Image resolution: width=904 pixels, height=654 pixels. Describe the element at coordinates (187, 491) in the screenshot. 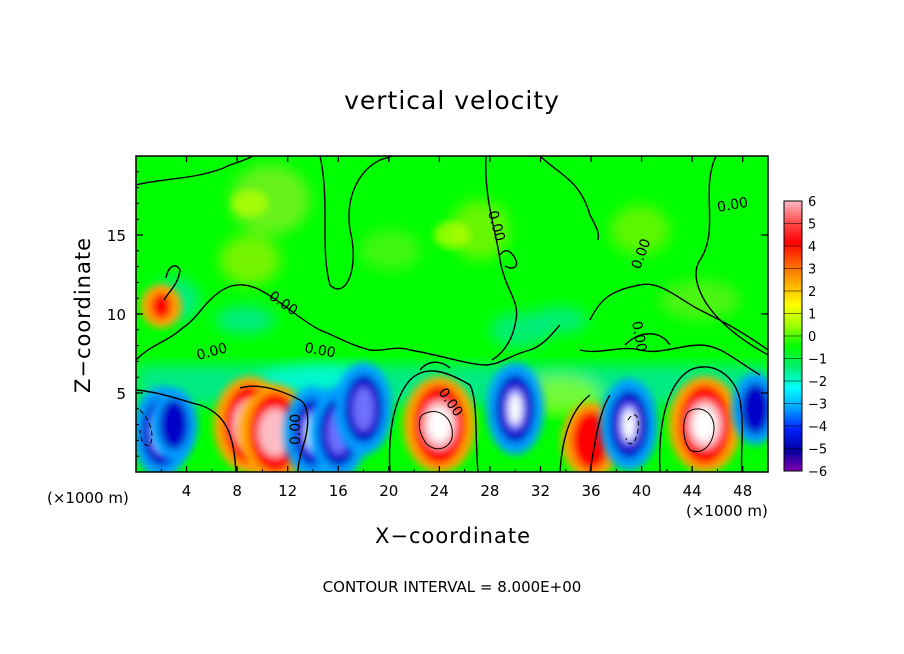

I see `x-tick-label: 4` at that location.